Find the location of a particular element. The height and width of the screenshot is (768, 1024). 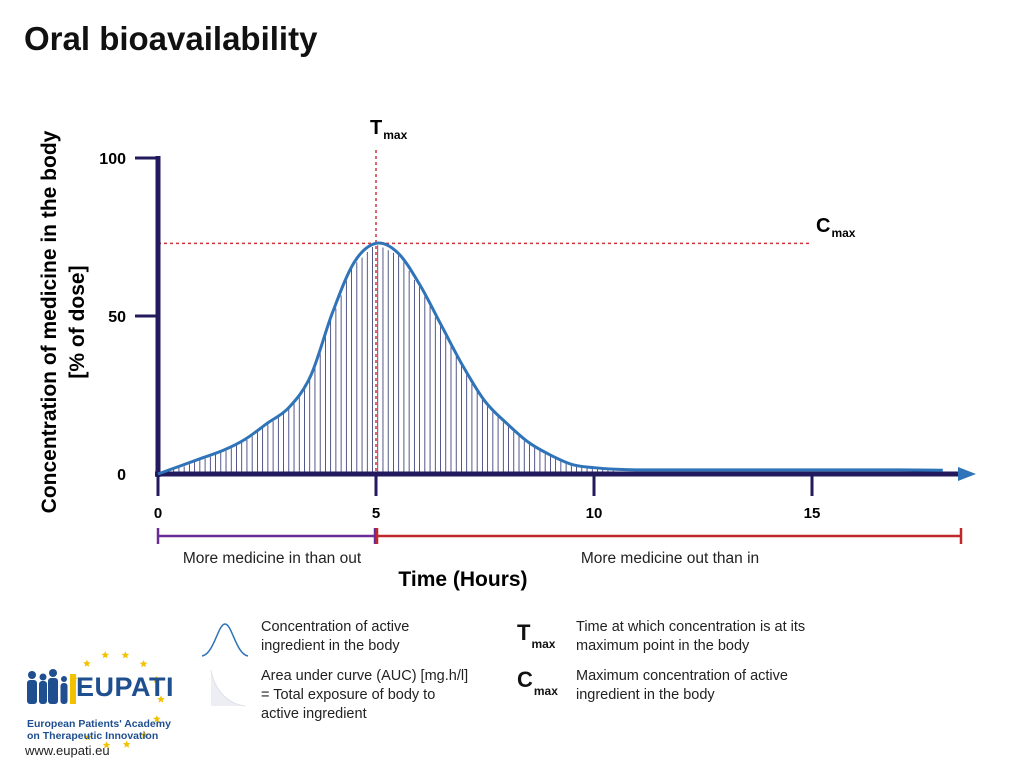

tmax-label: Tmax is located at coordinates (389, 129).